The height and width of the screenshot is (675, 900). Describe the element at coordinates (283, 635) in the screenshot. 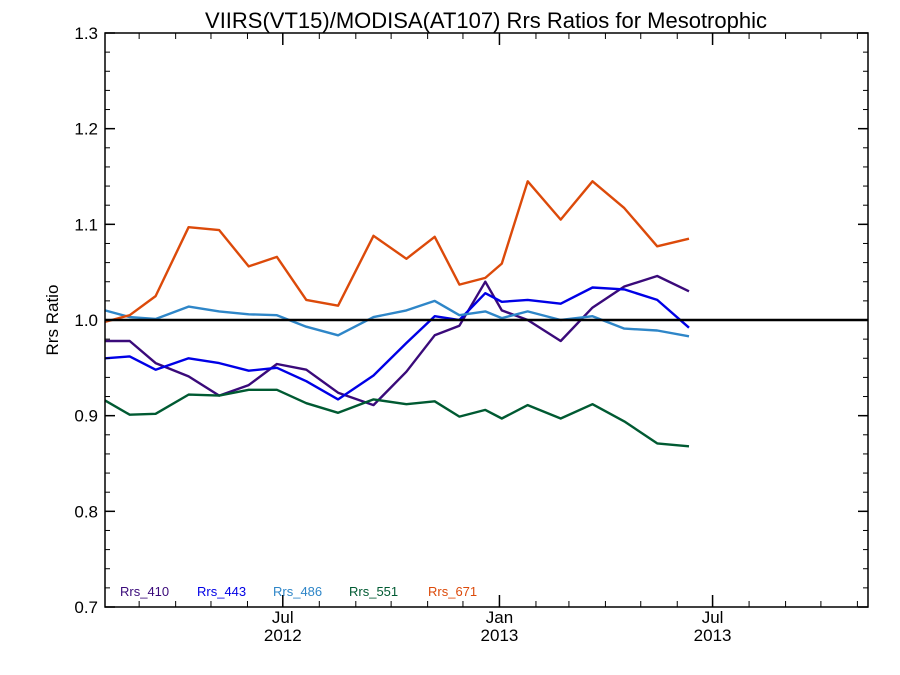

I see `x-tick-label-year: 2012` at that location.